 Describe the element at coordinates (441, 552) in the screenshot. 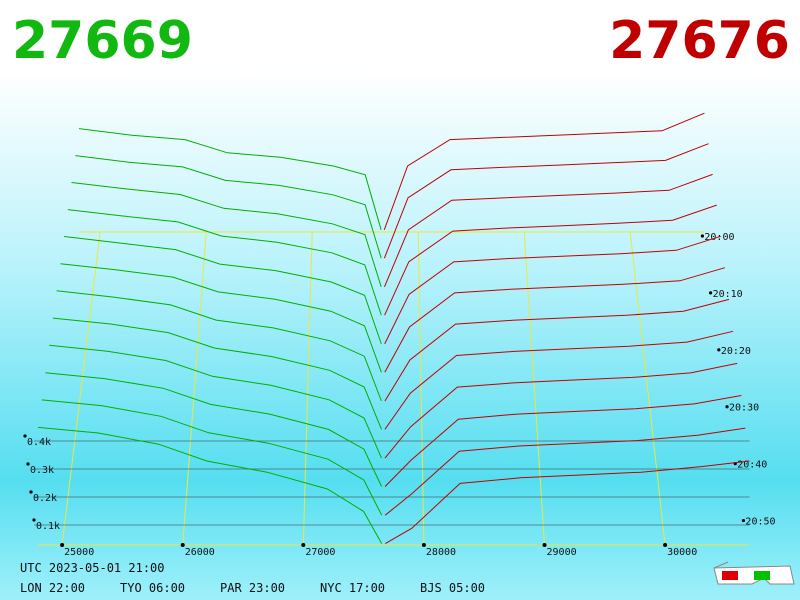

I see `x-tick-label: 28000` at that location.